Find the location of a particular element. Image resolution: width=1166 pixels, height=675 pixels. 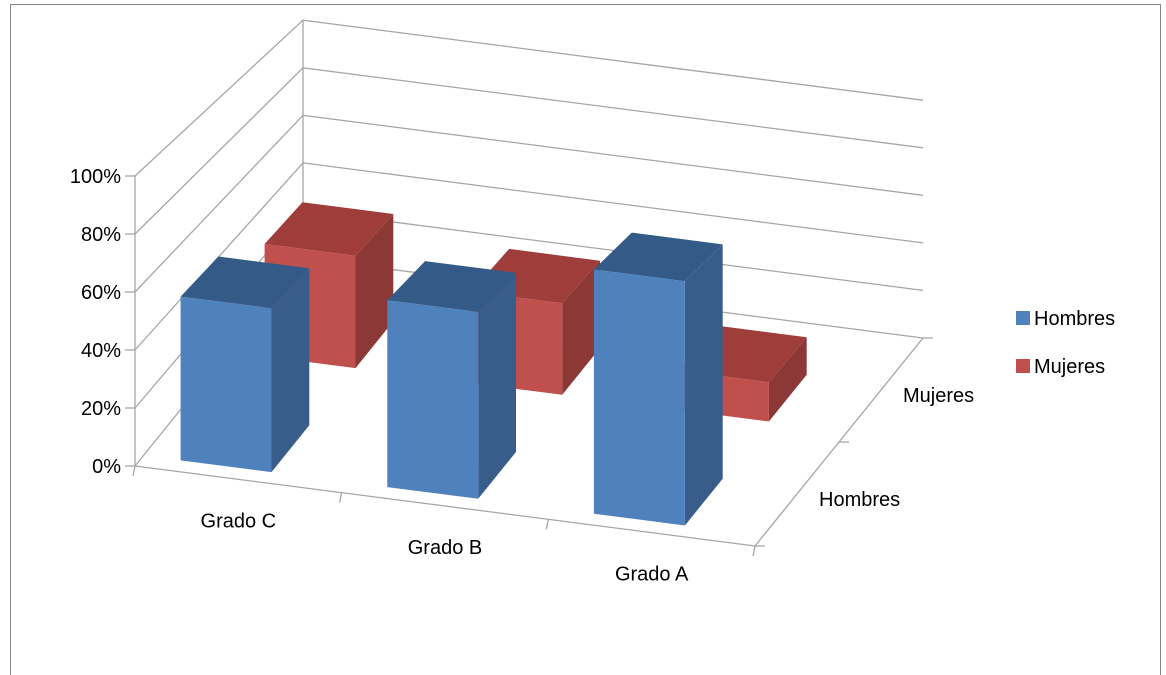

category-label-grado-c: Grado C is located at coordinates (239, 521).